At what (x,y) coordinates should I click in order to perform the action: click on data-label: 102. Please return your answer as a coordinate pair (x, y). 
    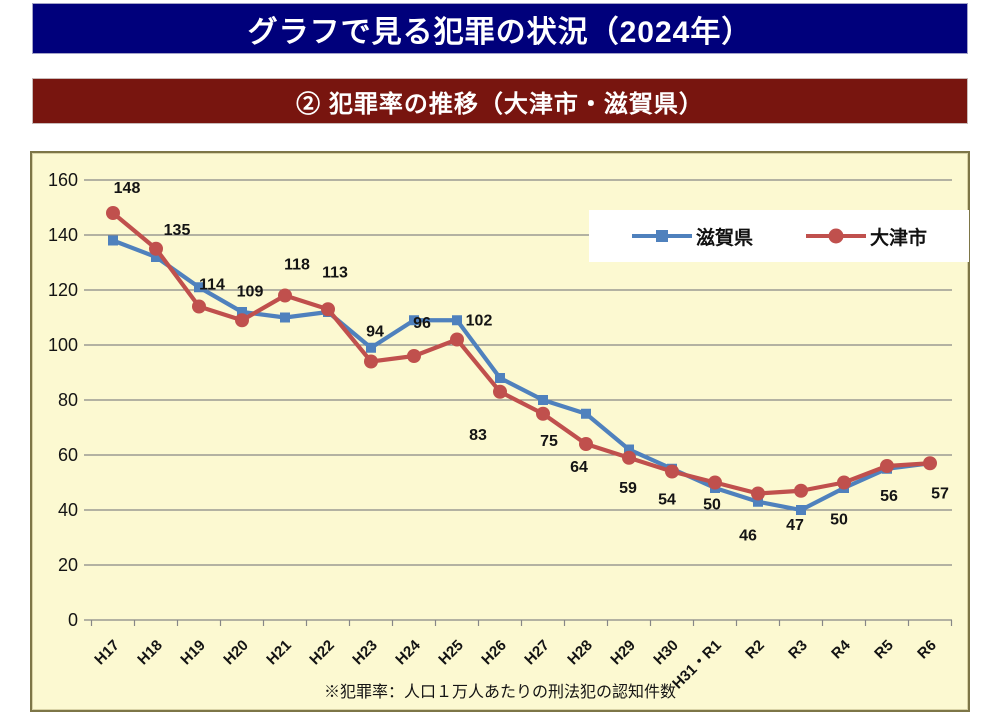
    Looking at the image, I should click on (479, 321).